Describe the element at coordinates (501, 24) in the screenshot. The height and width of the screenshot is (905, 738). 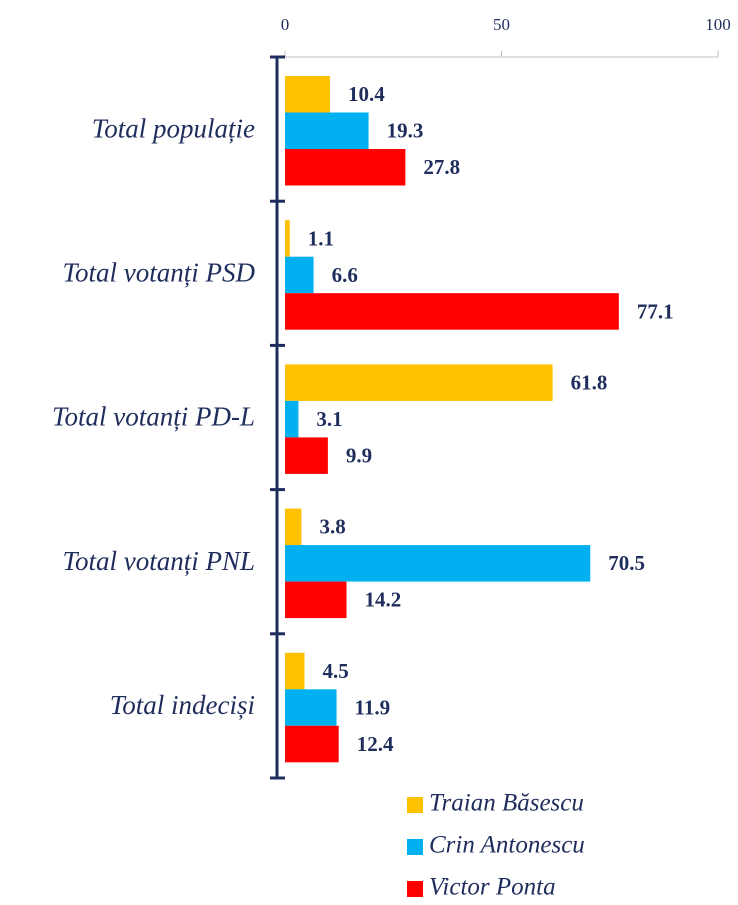
I see `x-tick-label: 50` at that location.